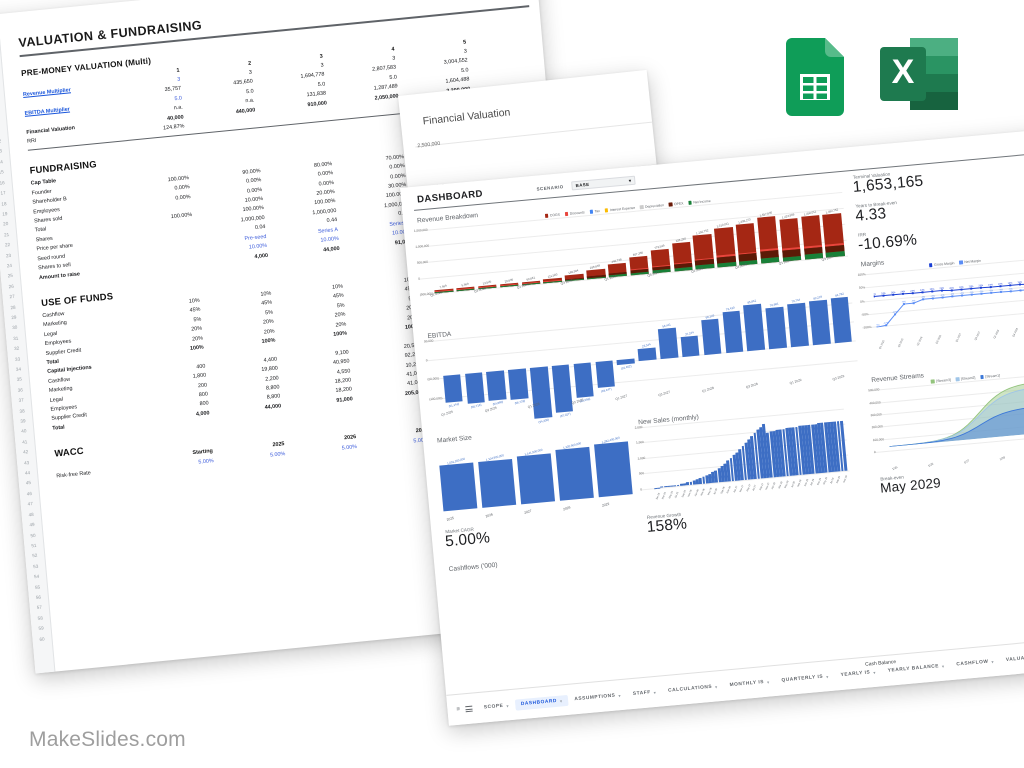 The width and height of the screenshot is (1024, 768). Describe the element at coordinates (639, 443) in the screenshot. I see `y-axis-tick: 1,500` at that location.